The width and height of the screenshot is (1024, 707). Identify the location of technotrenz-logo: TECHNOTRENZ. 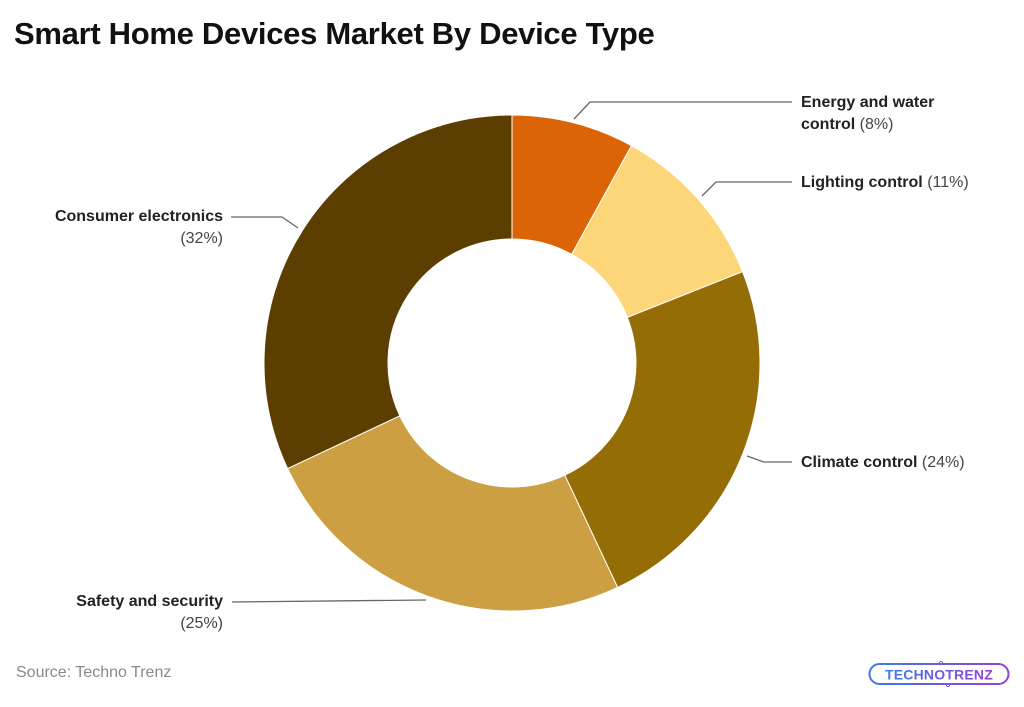
(939, 674).